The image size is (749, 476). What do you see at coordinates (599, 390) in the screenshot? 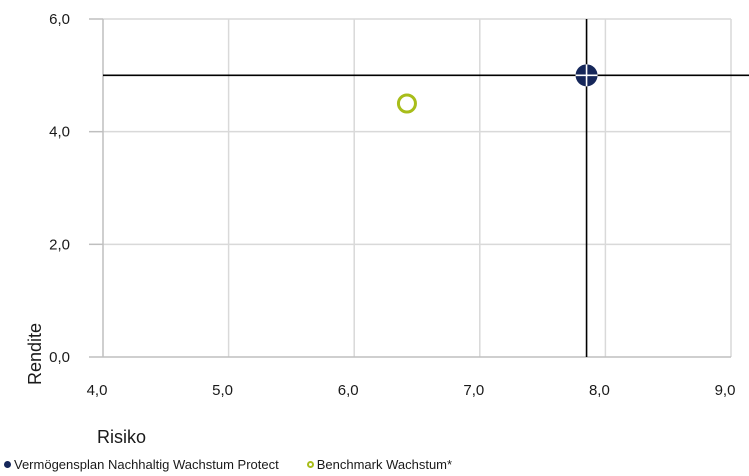
I see `x-tick-label: 8,0` at bounding box center [599, 390].